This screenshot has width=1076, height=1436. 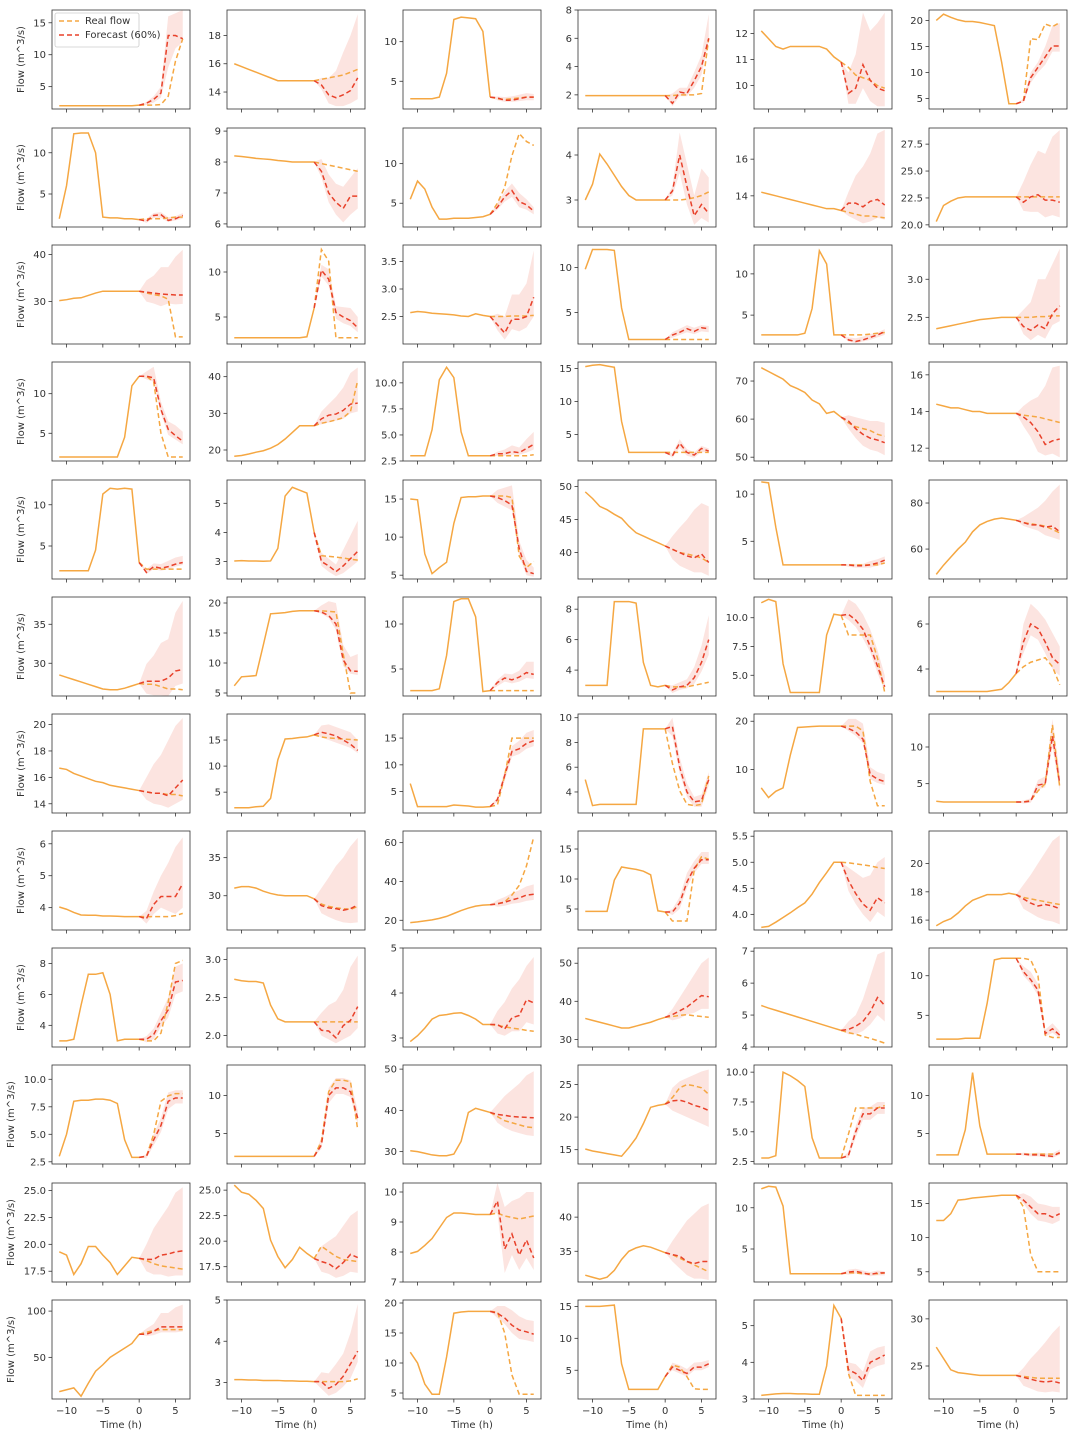 I want to click on y-tick-label: 5.0, so click(x=740, y=1132).